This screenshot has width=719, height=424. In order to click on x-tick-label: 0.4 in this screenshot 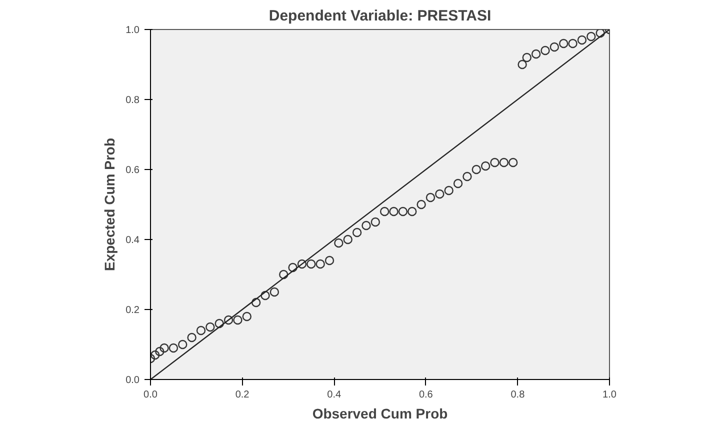, I will do `click(334, 395)`.